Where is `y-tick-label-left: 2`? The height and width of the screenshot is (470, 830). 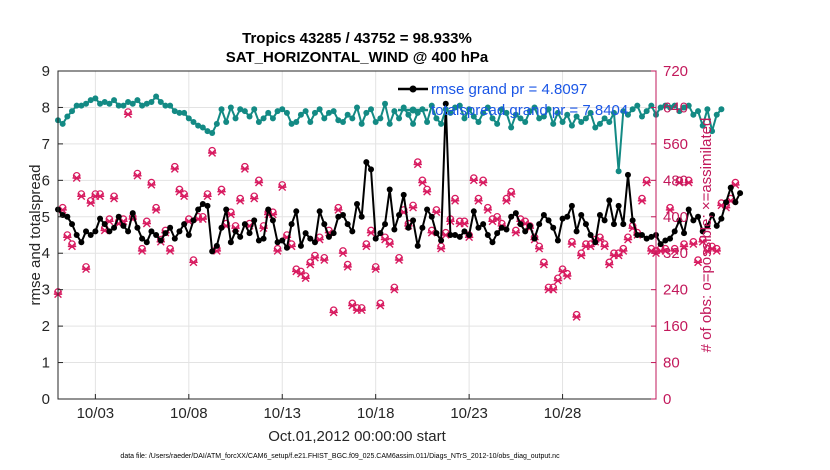 y-tick-label-left: 2 is located at coordinates (46, 326).